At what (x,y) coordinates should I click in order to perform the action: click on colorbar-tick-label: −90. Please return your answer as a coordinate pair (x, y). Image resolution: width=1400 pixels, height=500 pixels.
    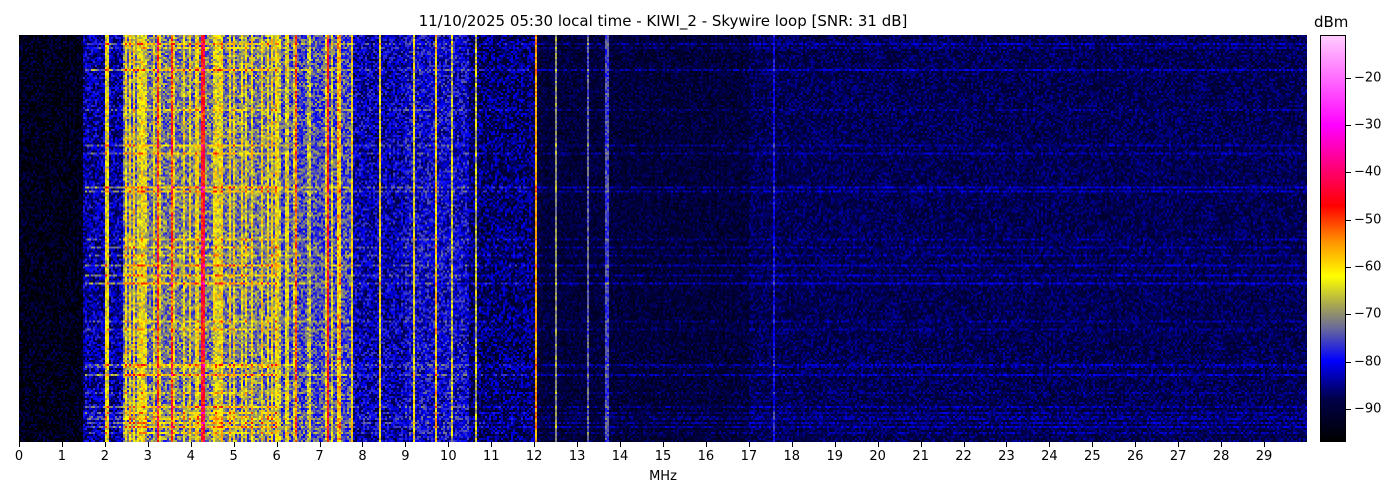
    Looking at the image, I should click on (1368, 409).